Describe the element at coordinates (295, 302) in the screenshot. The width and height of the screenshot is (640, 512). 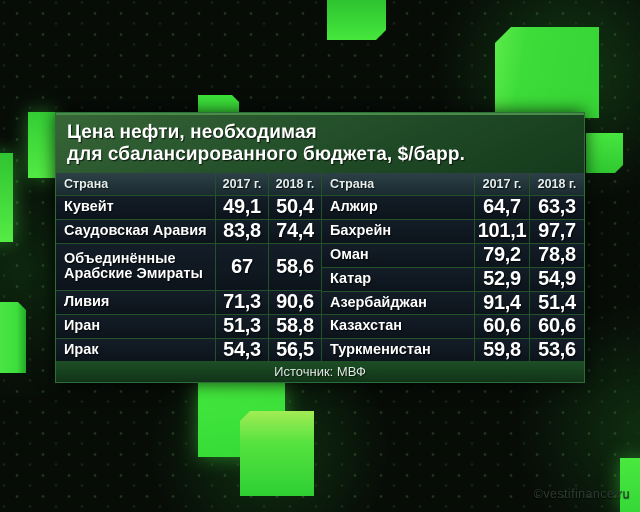
I see `value-2018-cell: 90,6` at that location.